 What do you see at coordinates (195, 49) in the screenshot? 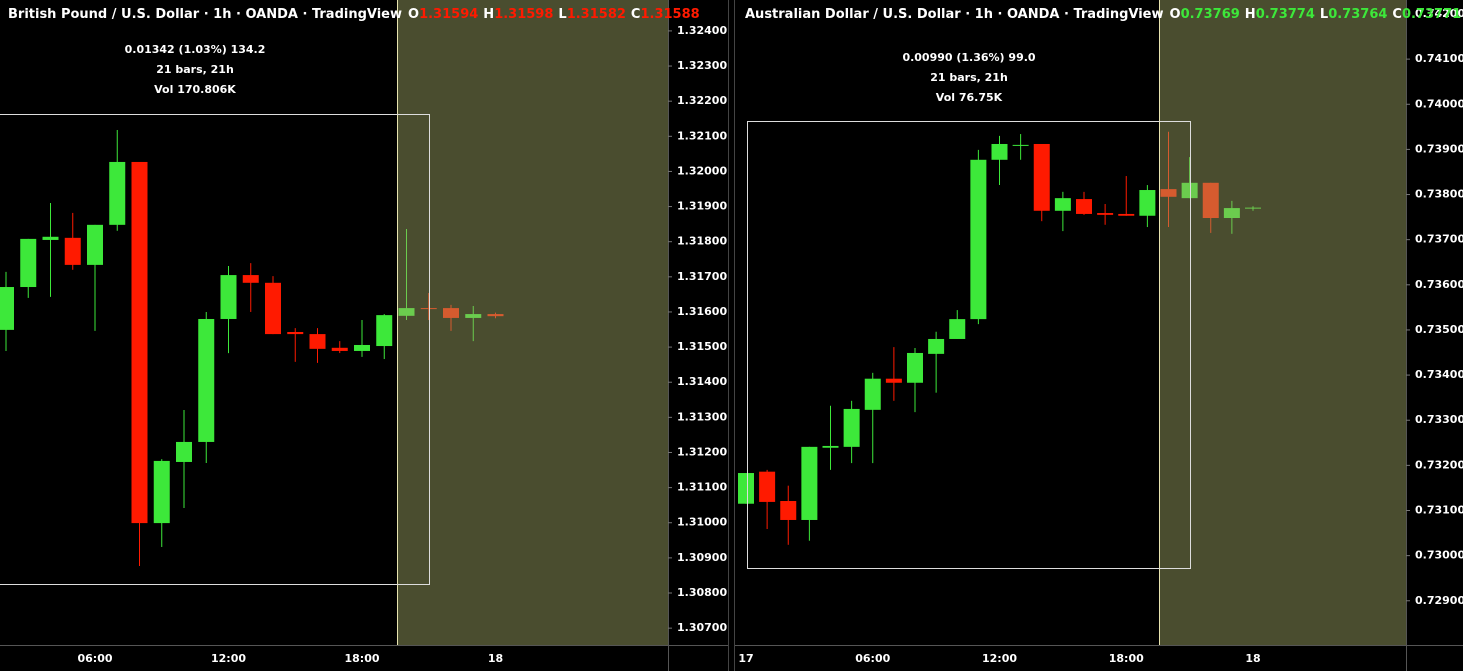
I see `measure-label: 0.01342 (1.03%) 134.2` at bounding box center [195, 49].